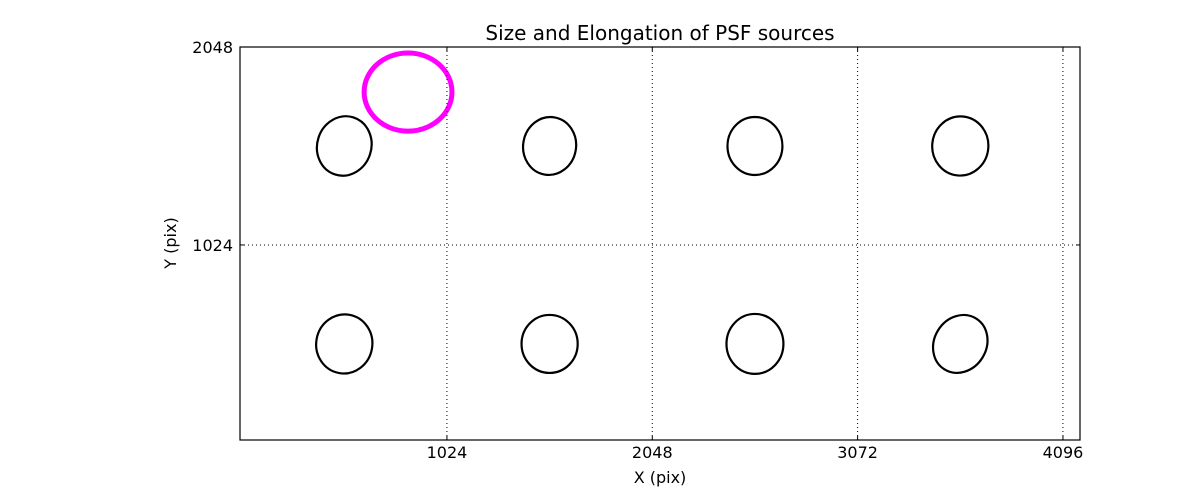 The height and width of the screenshot is (490, 1200). I want to click on x-axis-label: X (pix), so click(660, 477).